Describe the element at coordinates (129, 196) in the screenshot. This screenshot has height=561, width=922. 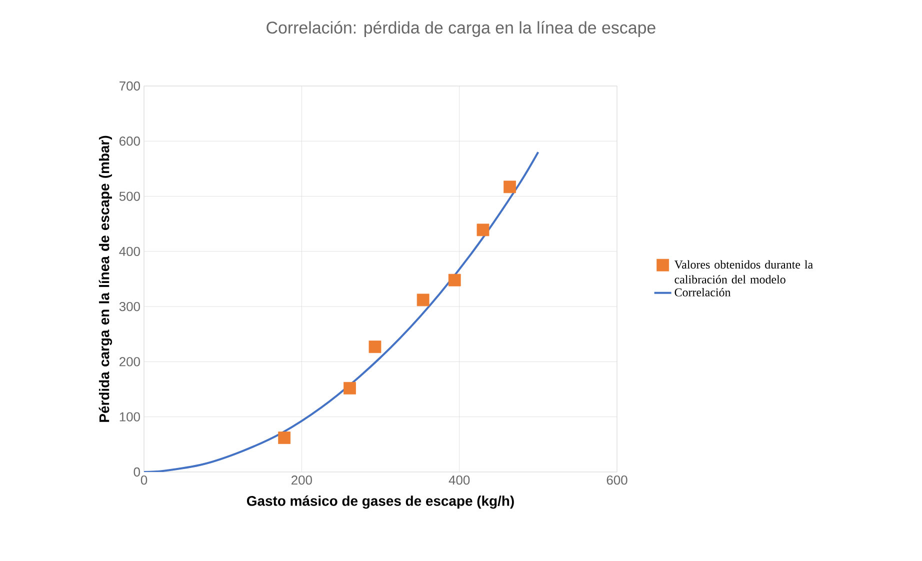
I see `y-tick-label: 500` at that location.